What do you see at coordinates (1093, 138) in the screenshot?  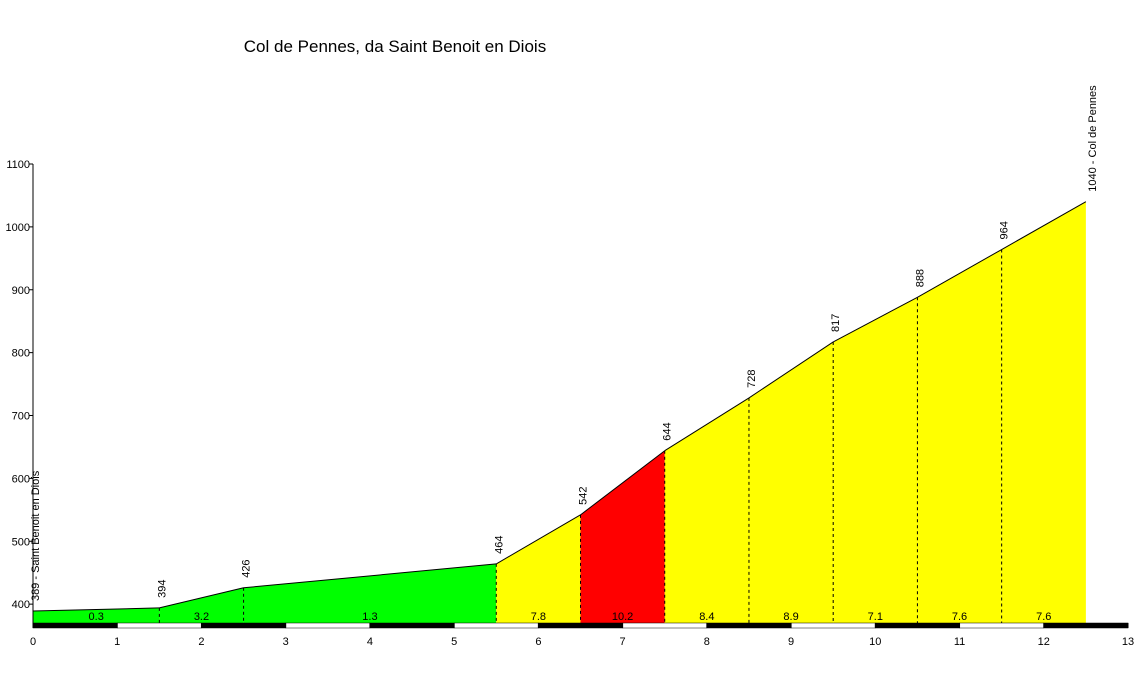 I see `point-label: 1040 - Col de Pennes` at bounding box center [1093, 138].